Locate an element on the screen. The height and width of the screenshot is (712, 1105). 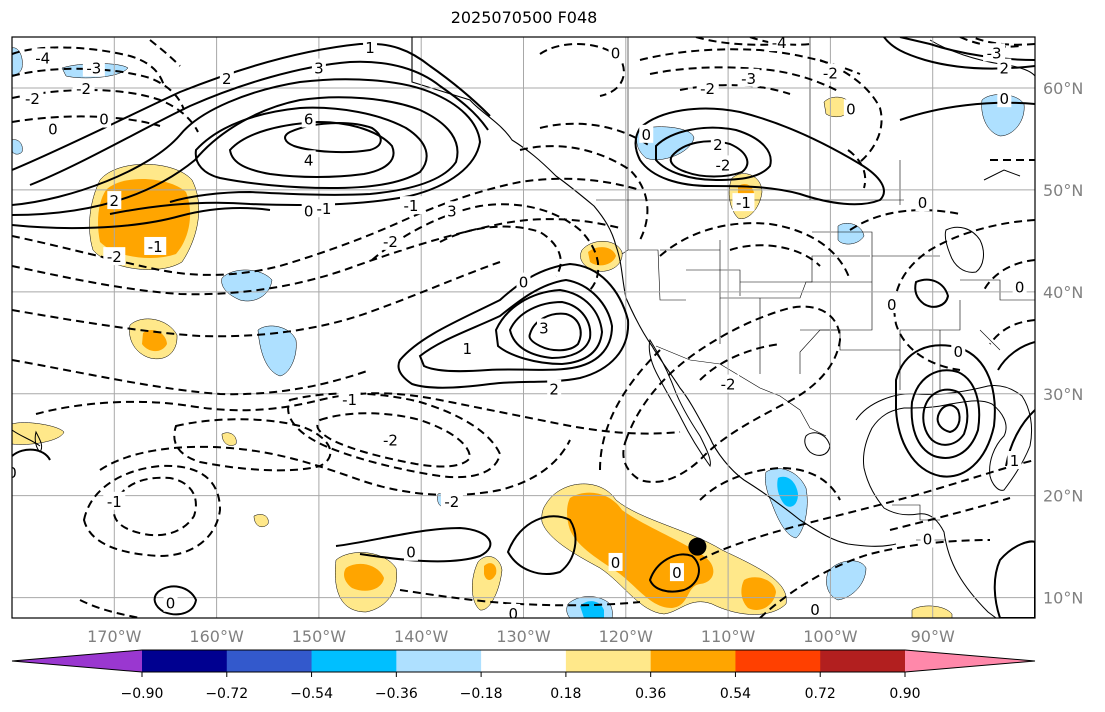
longitude-tick-label: 120°W is located at coordinates (626, 636).